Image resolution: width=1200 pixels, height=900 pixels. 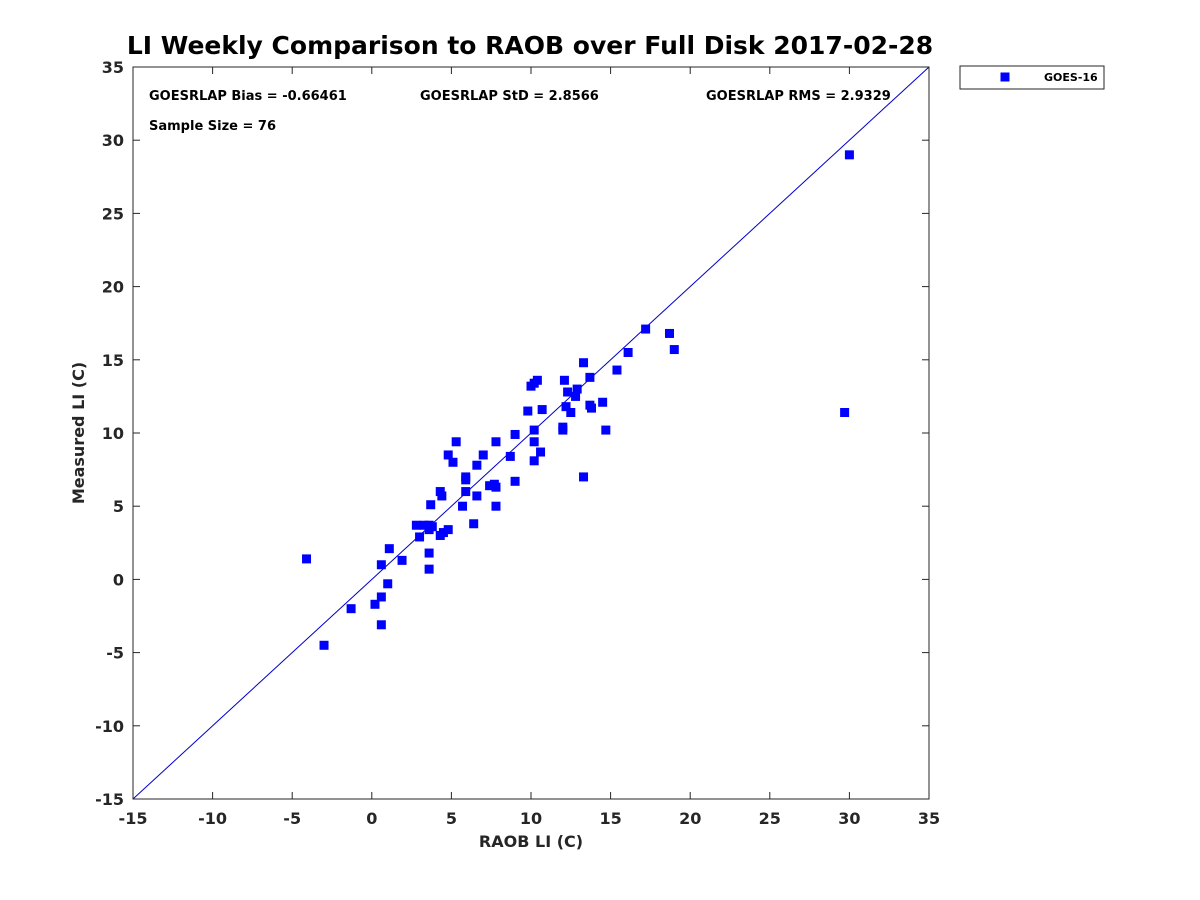 What do you see at coordinates (610, 818) in the screenshot?
I see `x-tick-label: 15` at bounding box center [610, 818].